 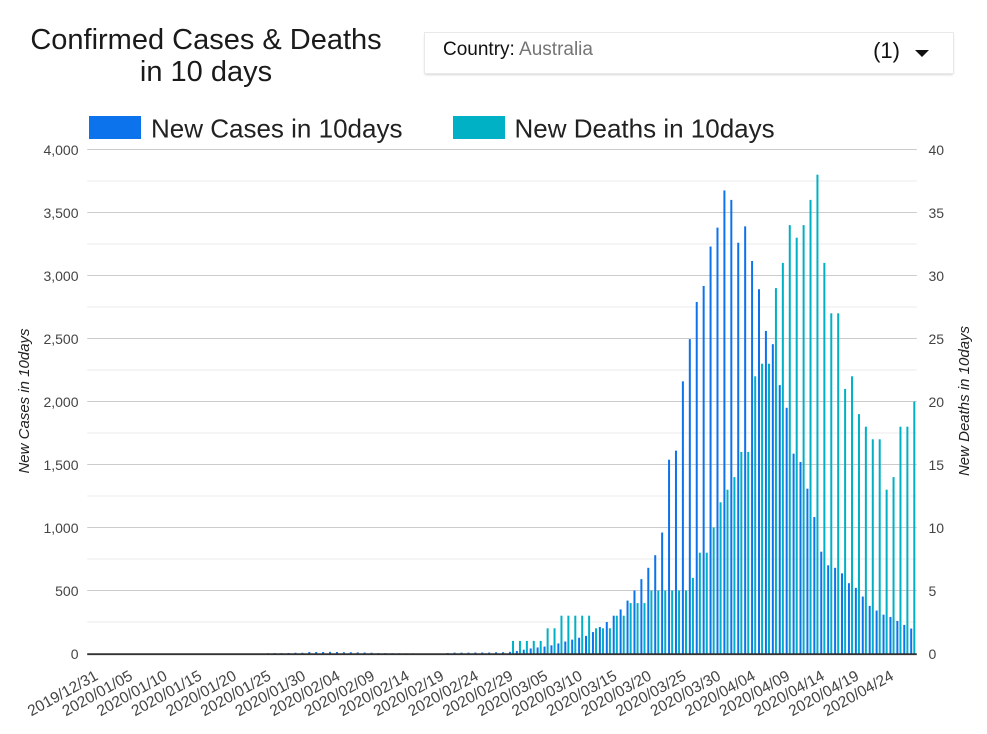 I want to click on svg-text: 30, so click(x=937, y=276).